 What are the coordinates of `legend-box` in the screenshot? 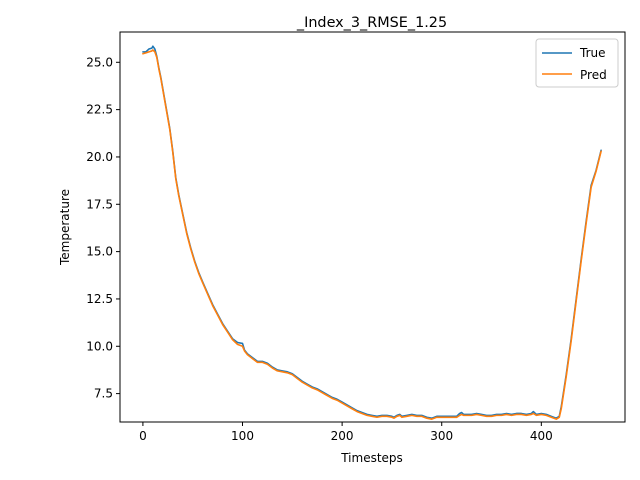 It's located at (577, 63).